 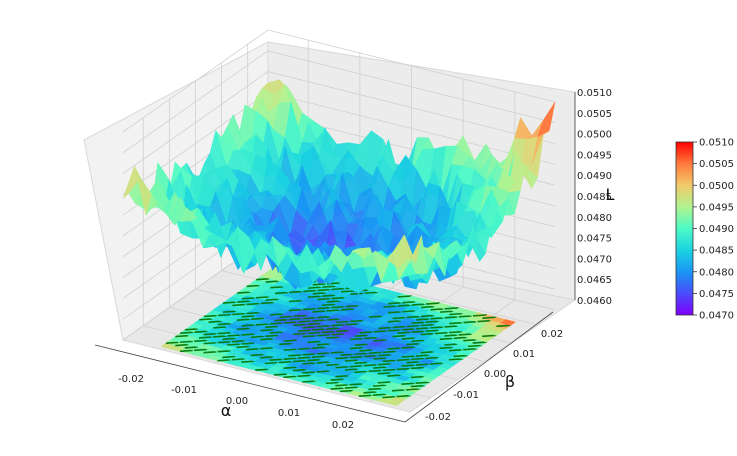 I want to click on x-axis-label: α, so click(x=226, y=410).